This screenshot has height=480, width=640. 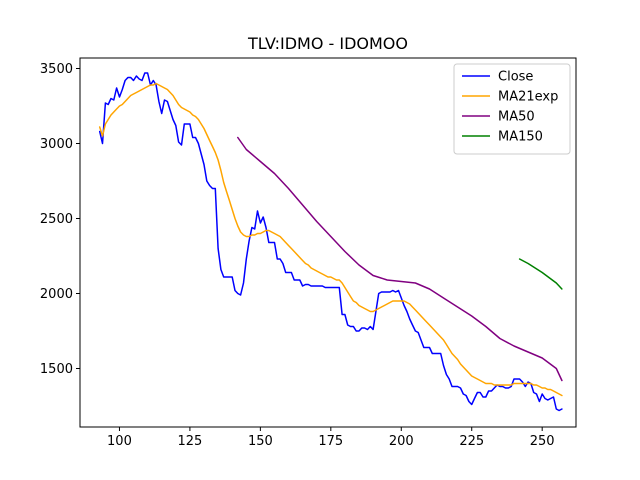 What do you see at coordinates (56, 144) in the screenshot?
I see `y-tick-label: 3000` at bounding box center [56, 144].